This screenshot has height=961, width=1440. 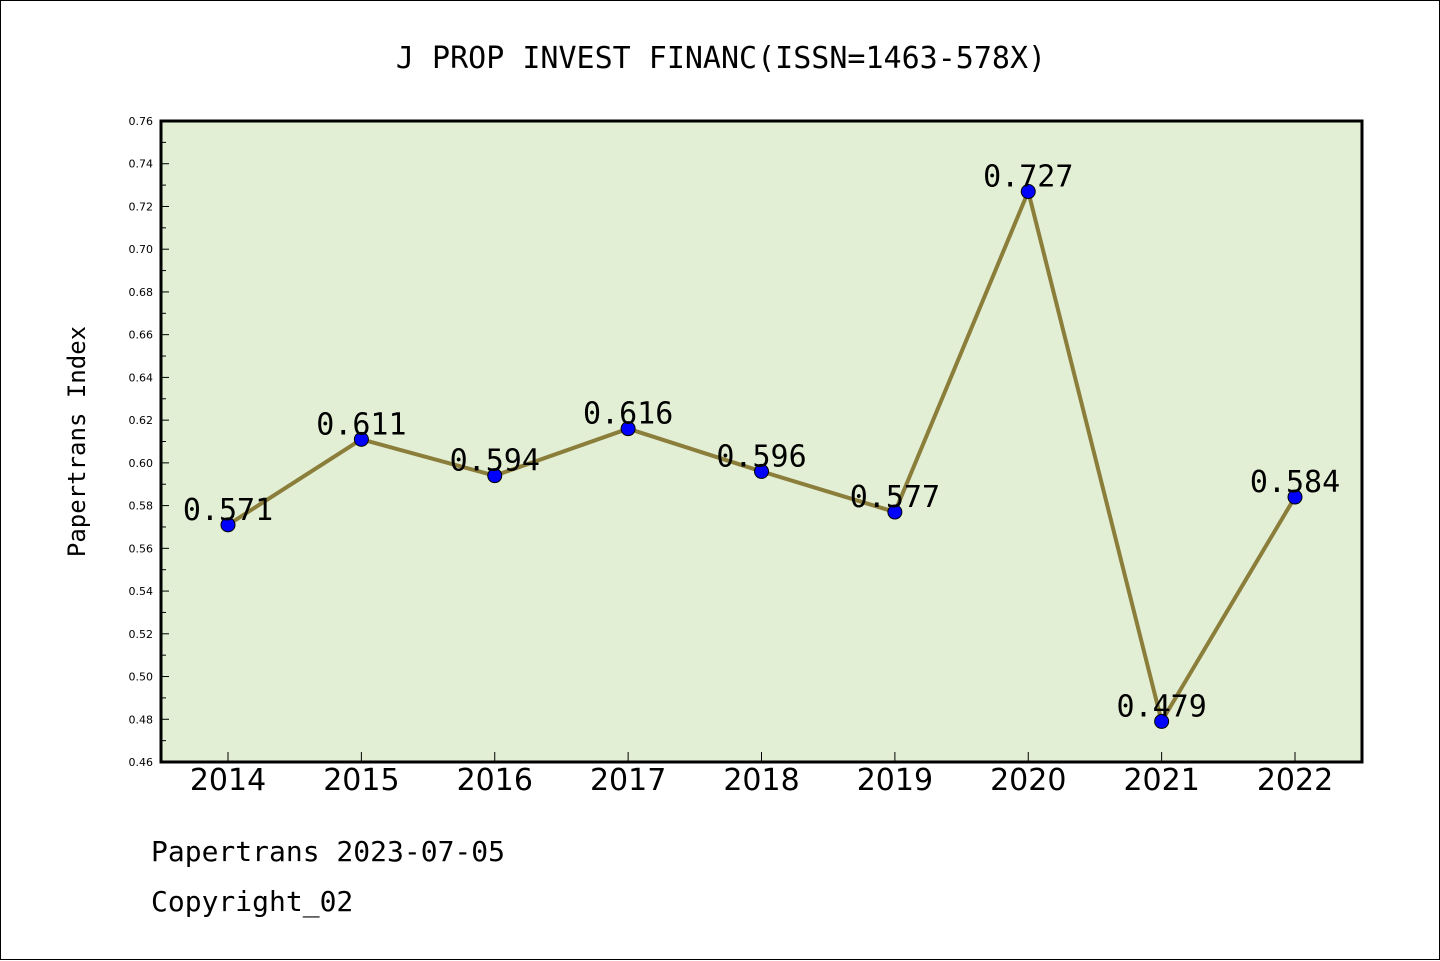 What do you see at coordinates (495, 461) in the screenshot?
I see `data-label: 0.594` at bounding box center [495, 461].